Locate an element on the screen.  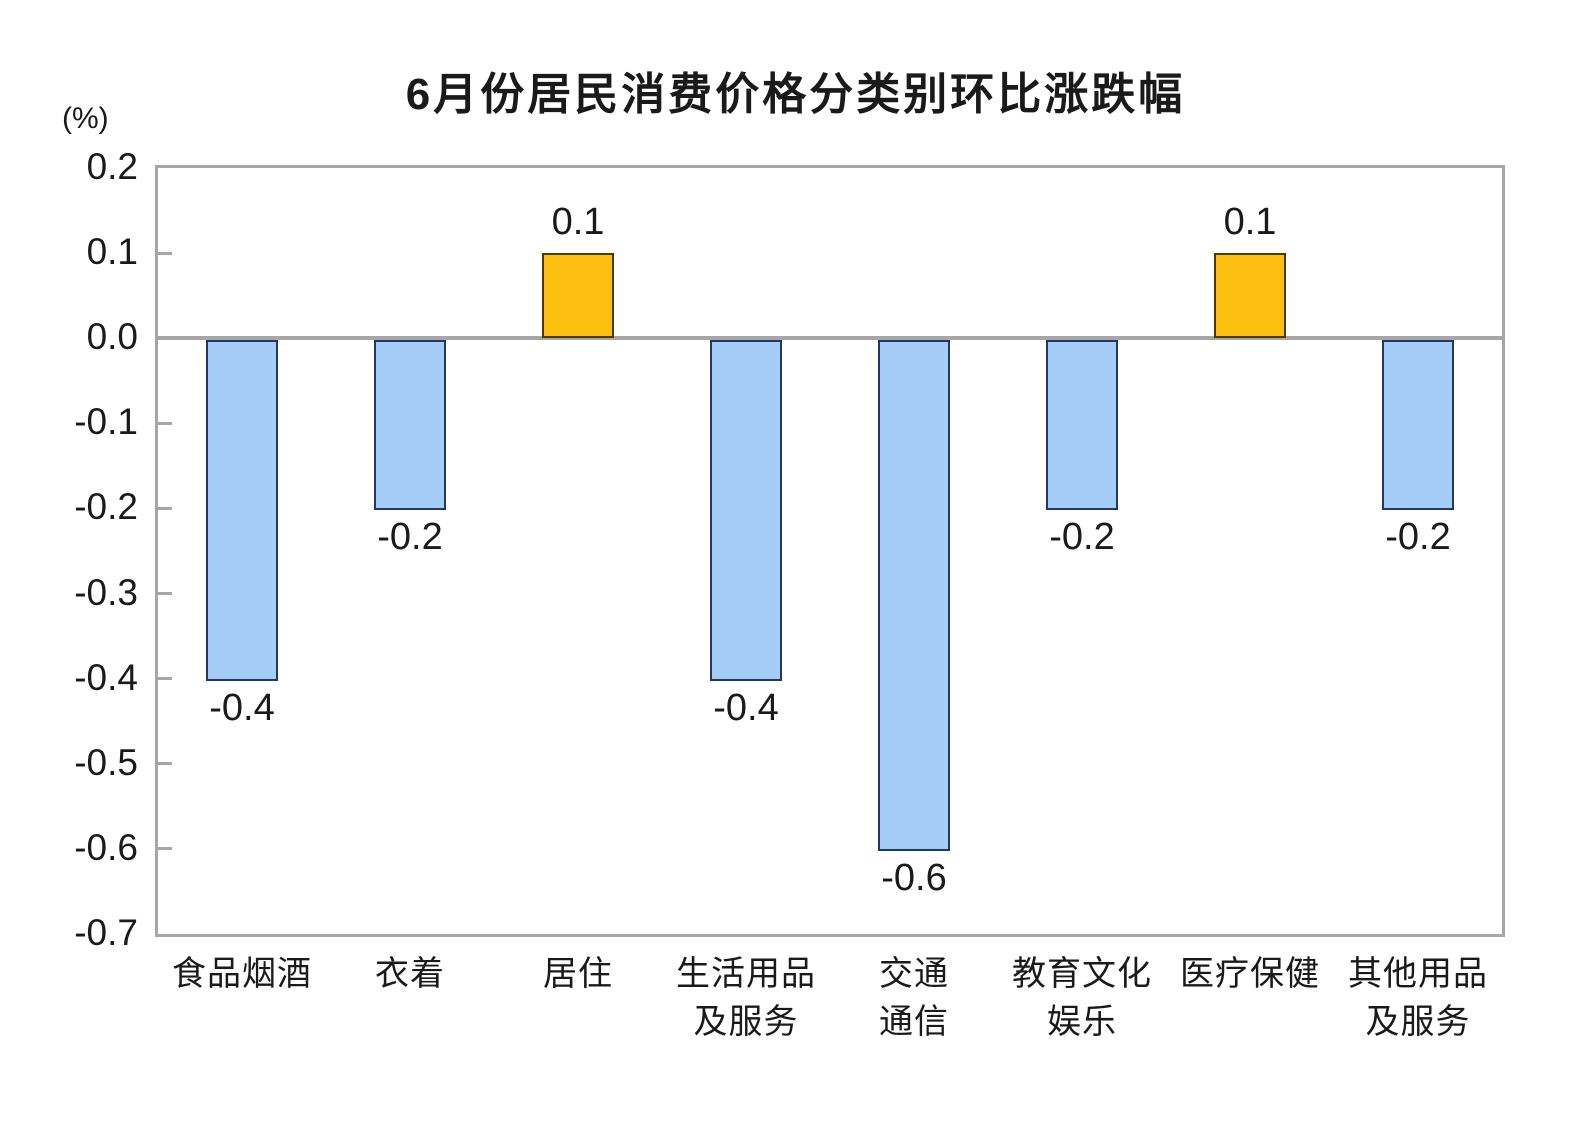
y-axis-tick-label: 0.1 is located at coordinates (112, 252).